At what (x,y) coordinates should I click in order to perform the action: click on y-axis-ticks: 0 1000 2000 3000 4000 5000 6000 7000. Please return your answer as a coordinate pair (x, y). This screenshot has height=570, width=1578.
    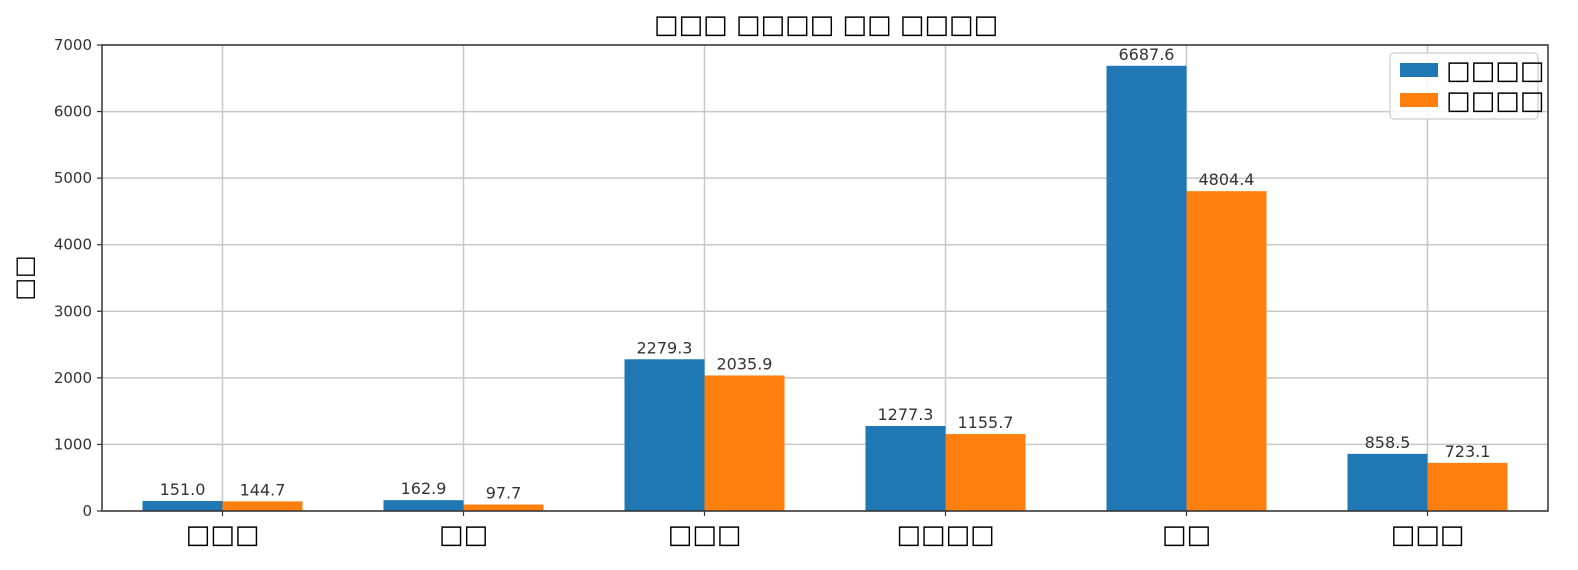
    Looking at the image, I should click on (78, 278).